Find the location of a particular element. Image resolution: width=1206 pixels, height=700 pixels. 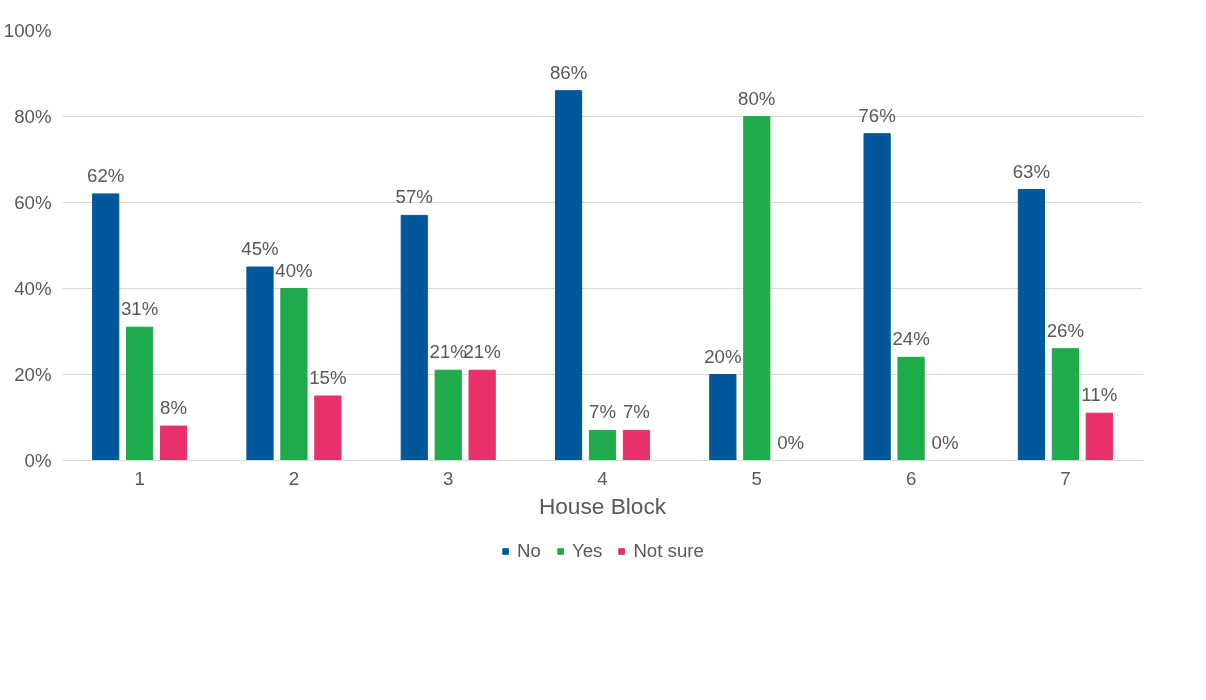

data-label: 20% is located at coordinates (723, 356).